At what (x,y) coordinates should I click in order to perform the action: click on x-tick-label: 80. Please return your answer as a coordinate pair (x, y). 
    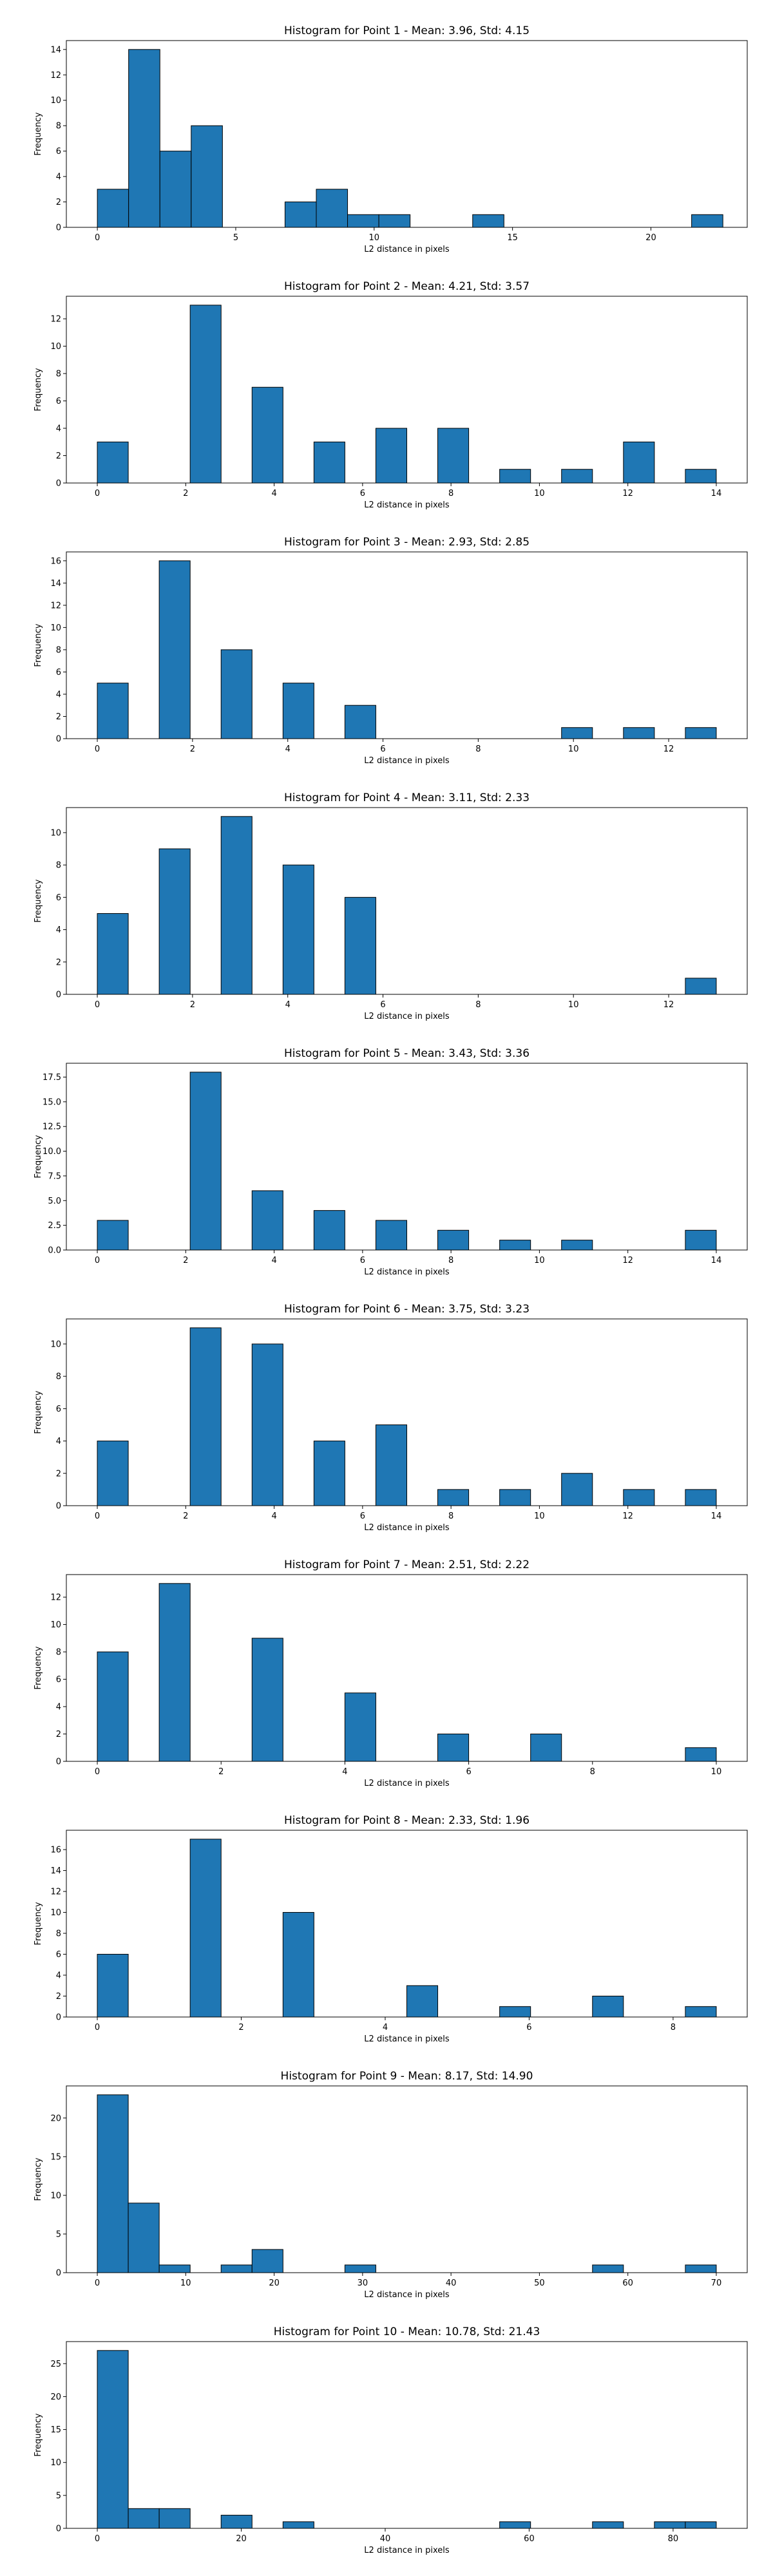
    Looking at the image, I should click on (673, 2539).